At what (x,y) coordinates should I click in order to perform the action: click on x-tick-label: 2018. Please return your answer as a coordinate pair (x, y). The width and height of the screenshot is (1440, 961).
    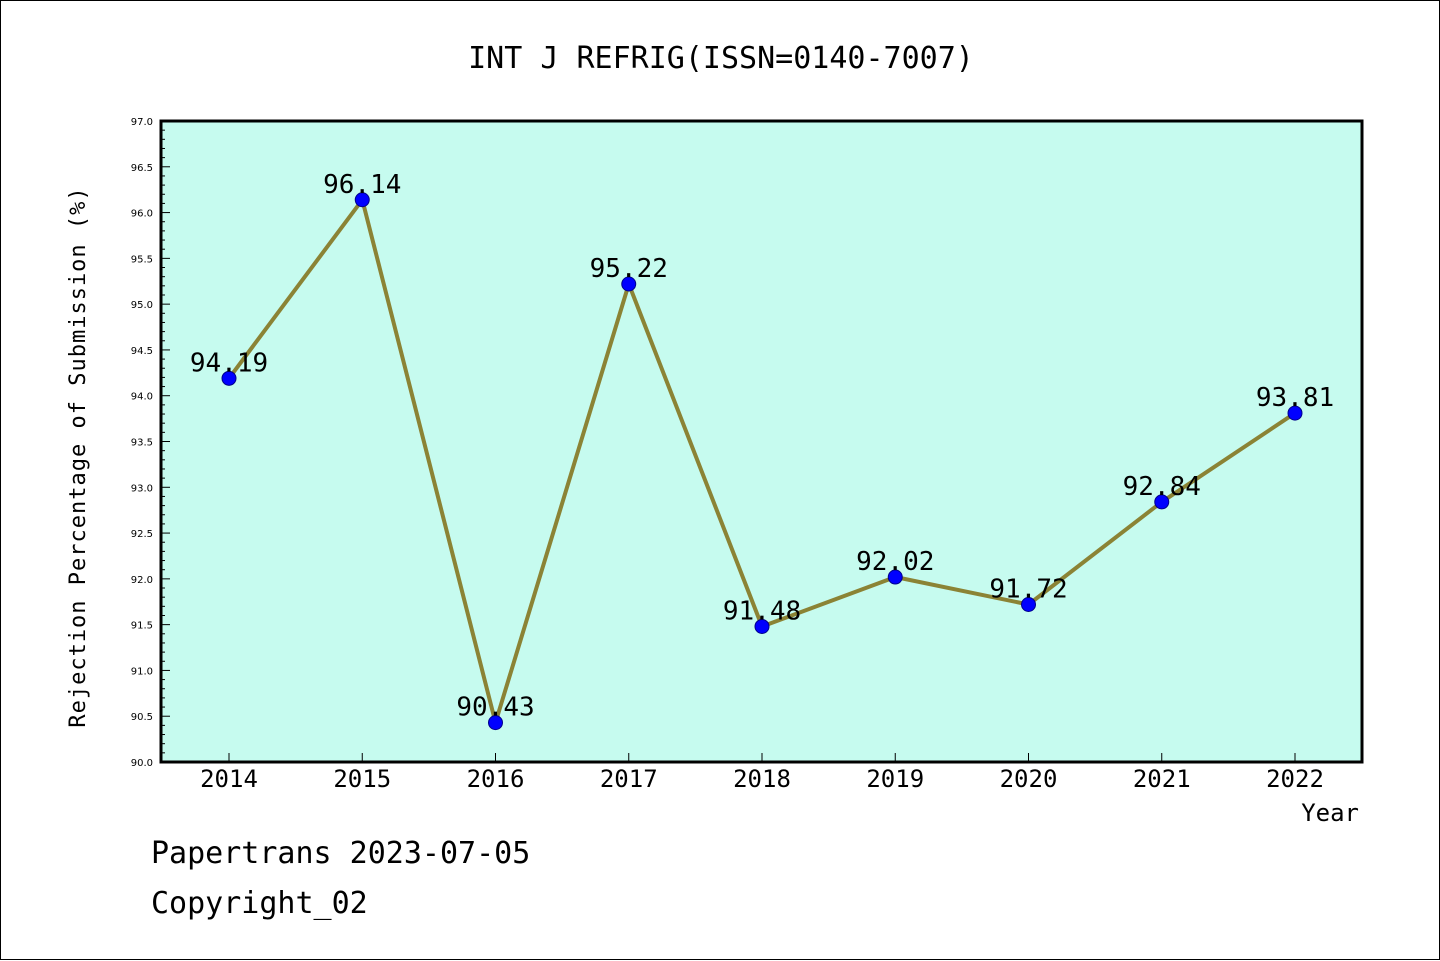
    Looking at the image, I should click on (762, 779).